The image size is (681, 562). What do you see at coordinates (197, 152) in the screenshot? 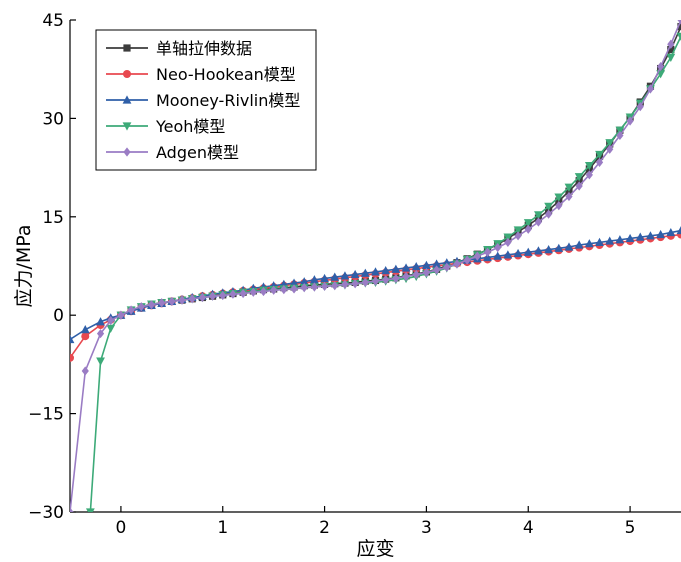
I see `legend-label: Adgen模型` at bounding box center [197, 152].